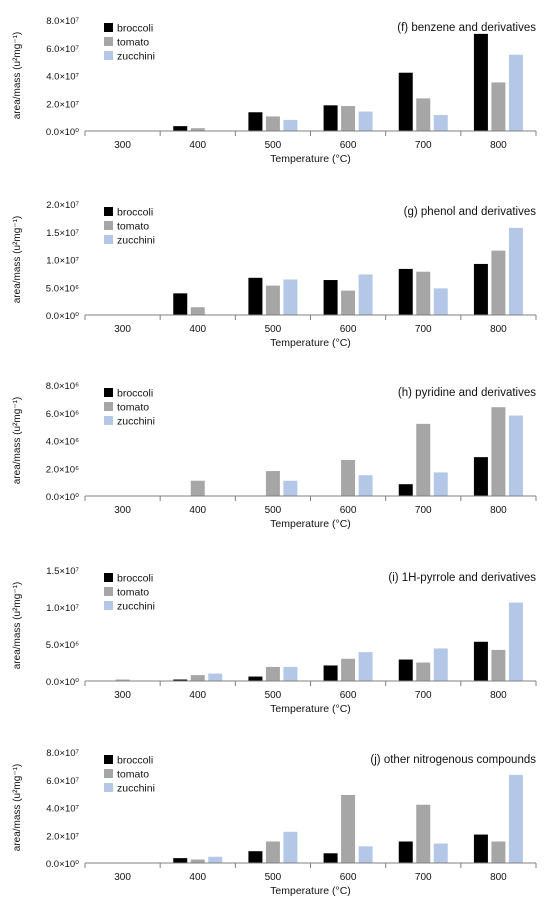 The height and width of the screenshot is (902, 550). I want to click on chart-title: (j) other nitrogenous compounds, so click(453, 760).